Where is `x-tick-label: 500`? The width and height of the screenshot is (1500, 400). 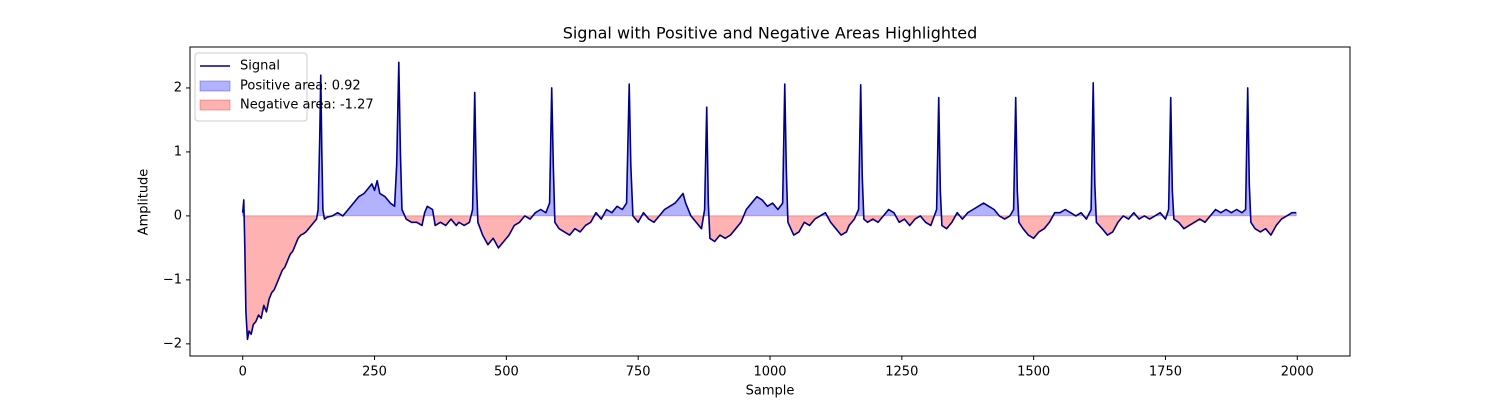
x-tick-label: 500 is located at coordinates (506, 372).